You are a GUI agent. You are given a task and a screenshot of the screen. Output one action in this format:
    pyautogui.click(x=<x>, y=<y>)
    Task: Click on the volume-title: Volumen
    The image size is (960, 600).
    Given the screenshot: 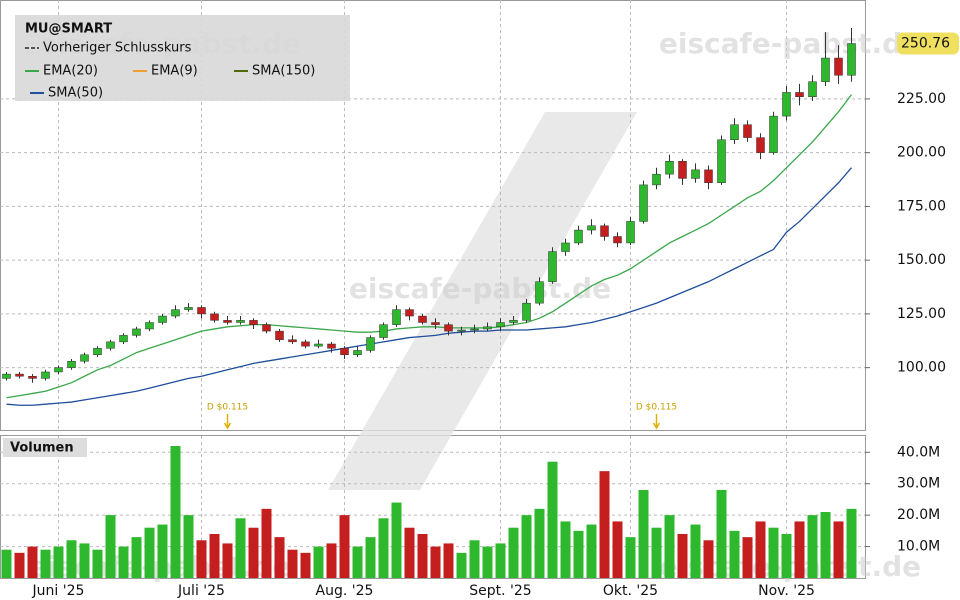 What is the action you would take?
    pyautogui.click(x=42, y=448)
    